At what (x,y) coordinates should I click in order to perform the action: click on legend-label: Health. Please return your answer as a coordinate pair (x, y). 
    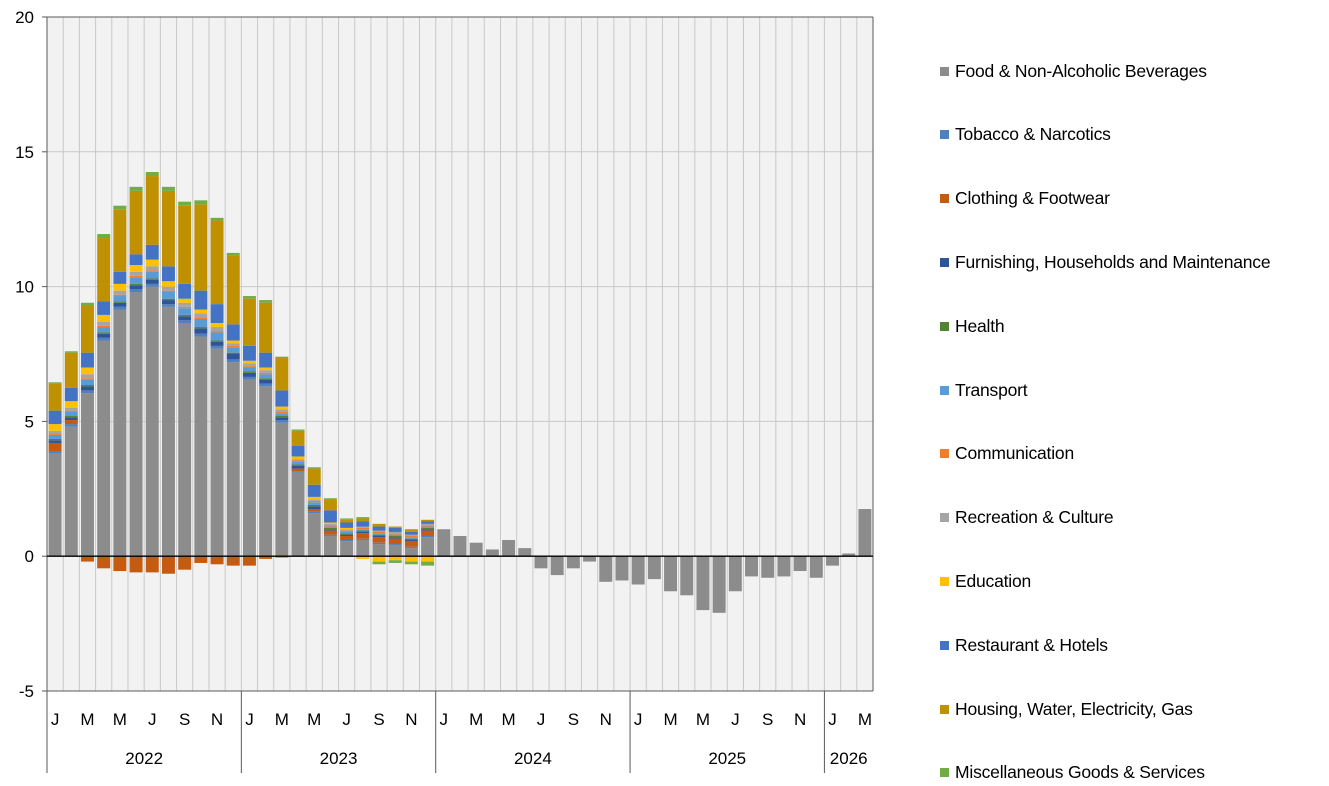
    Looking at the image, I should click on (980, 325).